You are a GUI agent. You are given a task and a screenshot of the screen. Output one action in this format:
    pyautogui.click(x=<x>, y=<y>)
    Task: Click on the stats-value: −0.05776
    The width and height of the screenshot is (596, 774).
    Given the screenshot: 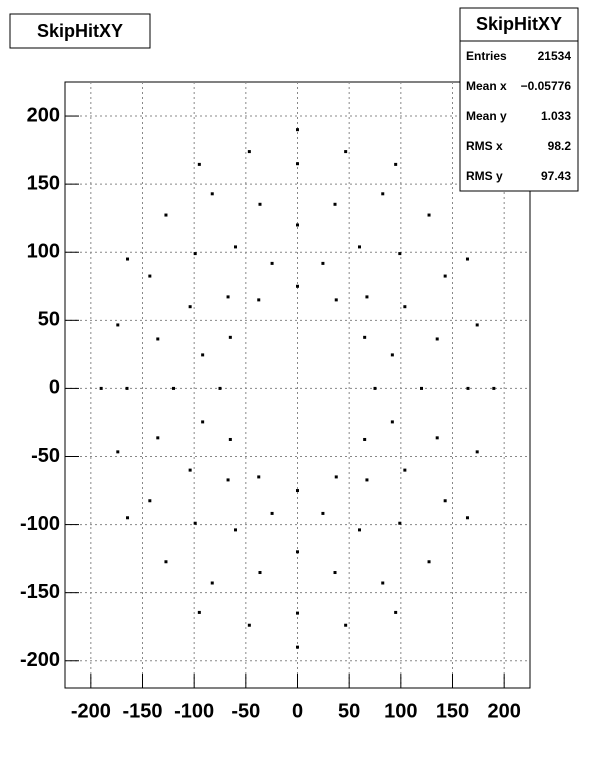 What is the action you would take?
    pyautogui.click(x=546, y=86)
    